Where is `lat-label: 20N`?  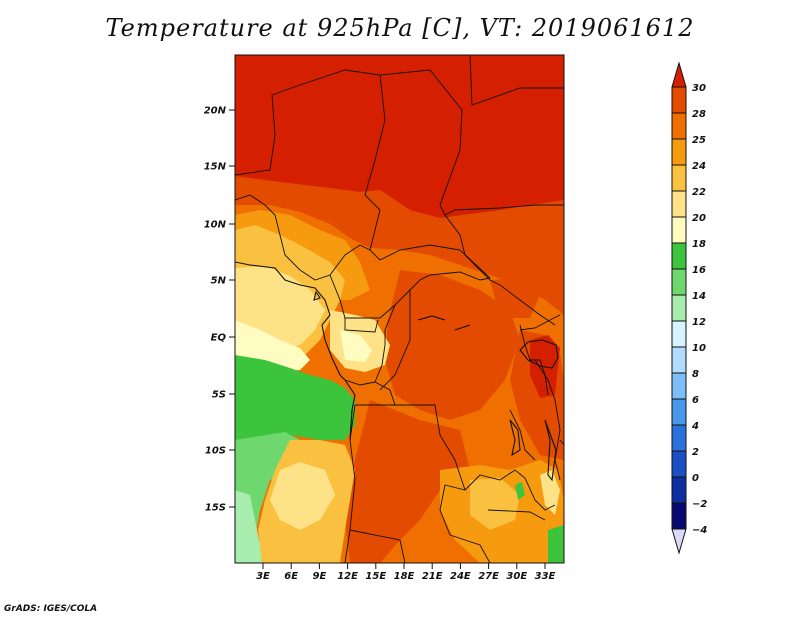 lat-label: 20N is located at coordinates (215, 111).